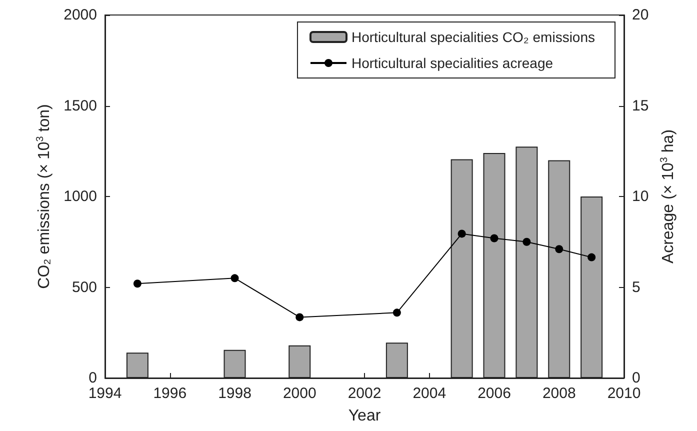 This screenshot has width=697, height=431. I want to click on y-tick-label: 0, so click(92, 378).